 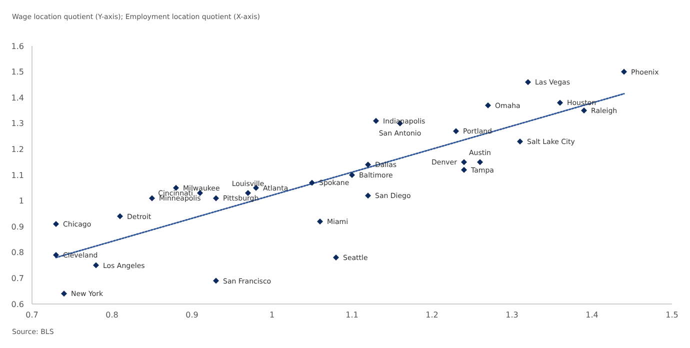 What do you see at coordinates (672, 315) in the screenshot?
I see `x-tick-label: 1.5` at bounding box center [672, 315].